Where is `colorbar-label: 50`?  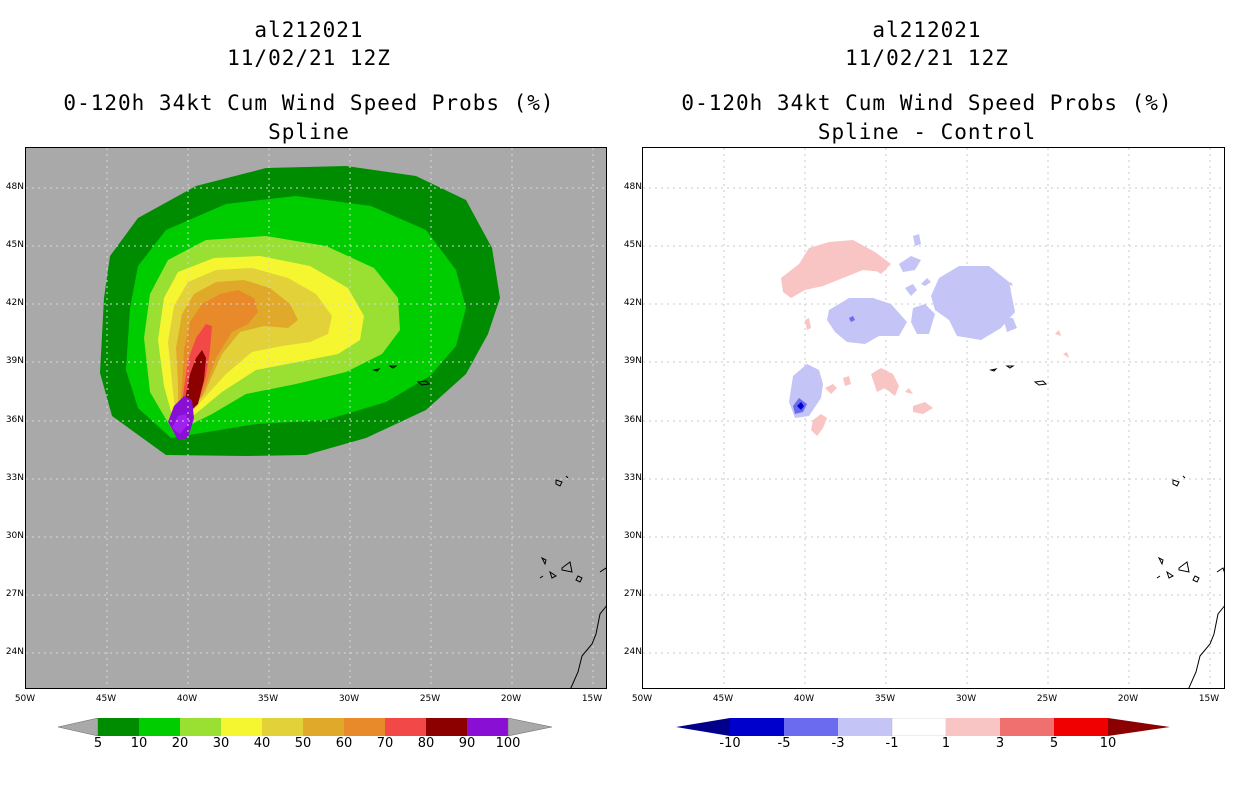 colorbar-label: 50 is located at coordinates (303, 743).